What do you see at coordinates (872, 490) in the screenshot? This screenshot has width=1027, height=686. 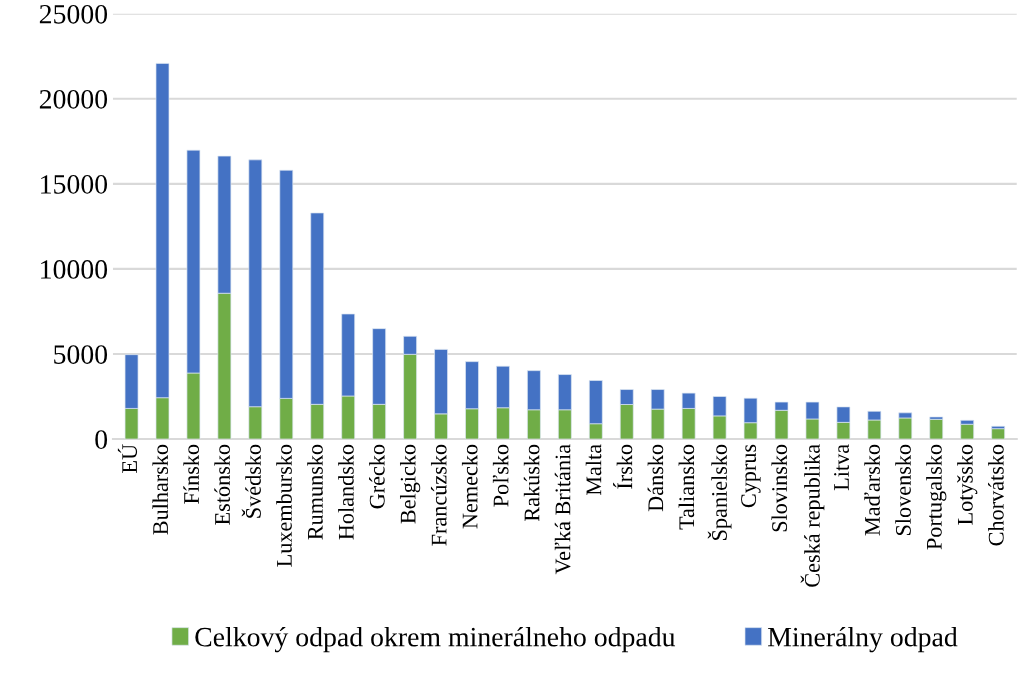 I see `x-tick-label: Maďarsko` at bounding box center [872, 490].